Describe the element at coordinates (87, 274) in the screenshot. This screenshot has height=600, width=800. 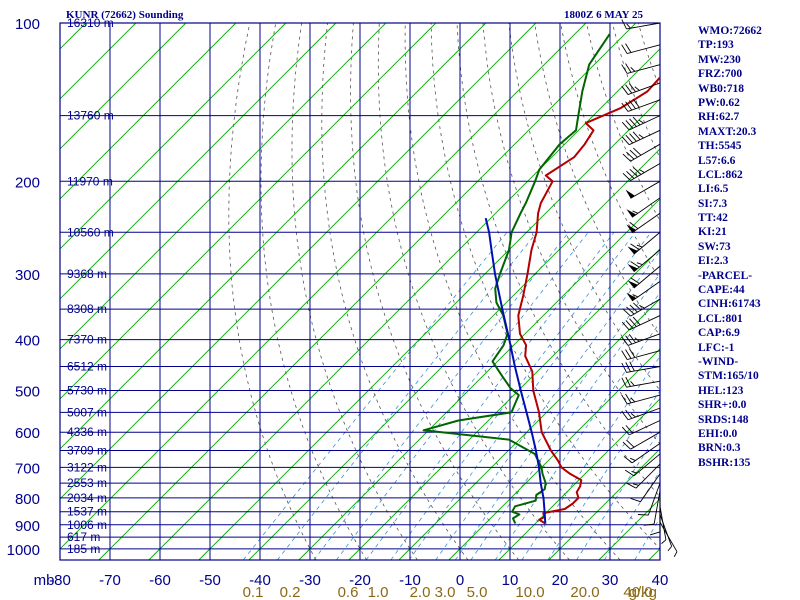
I see `height-label: 9368 m` at that location.